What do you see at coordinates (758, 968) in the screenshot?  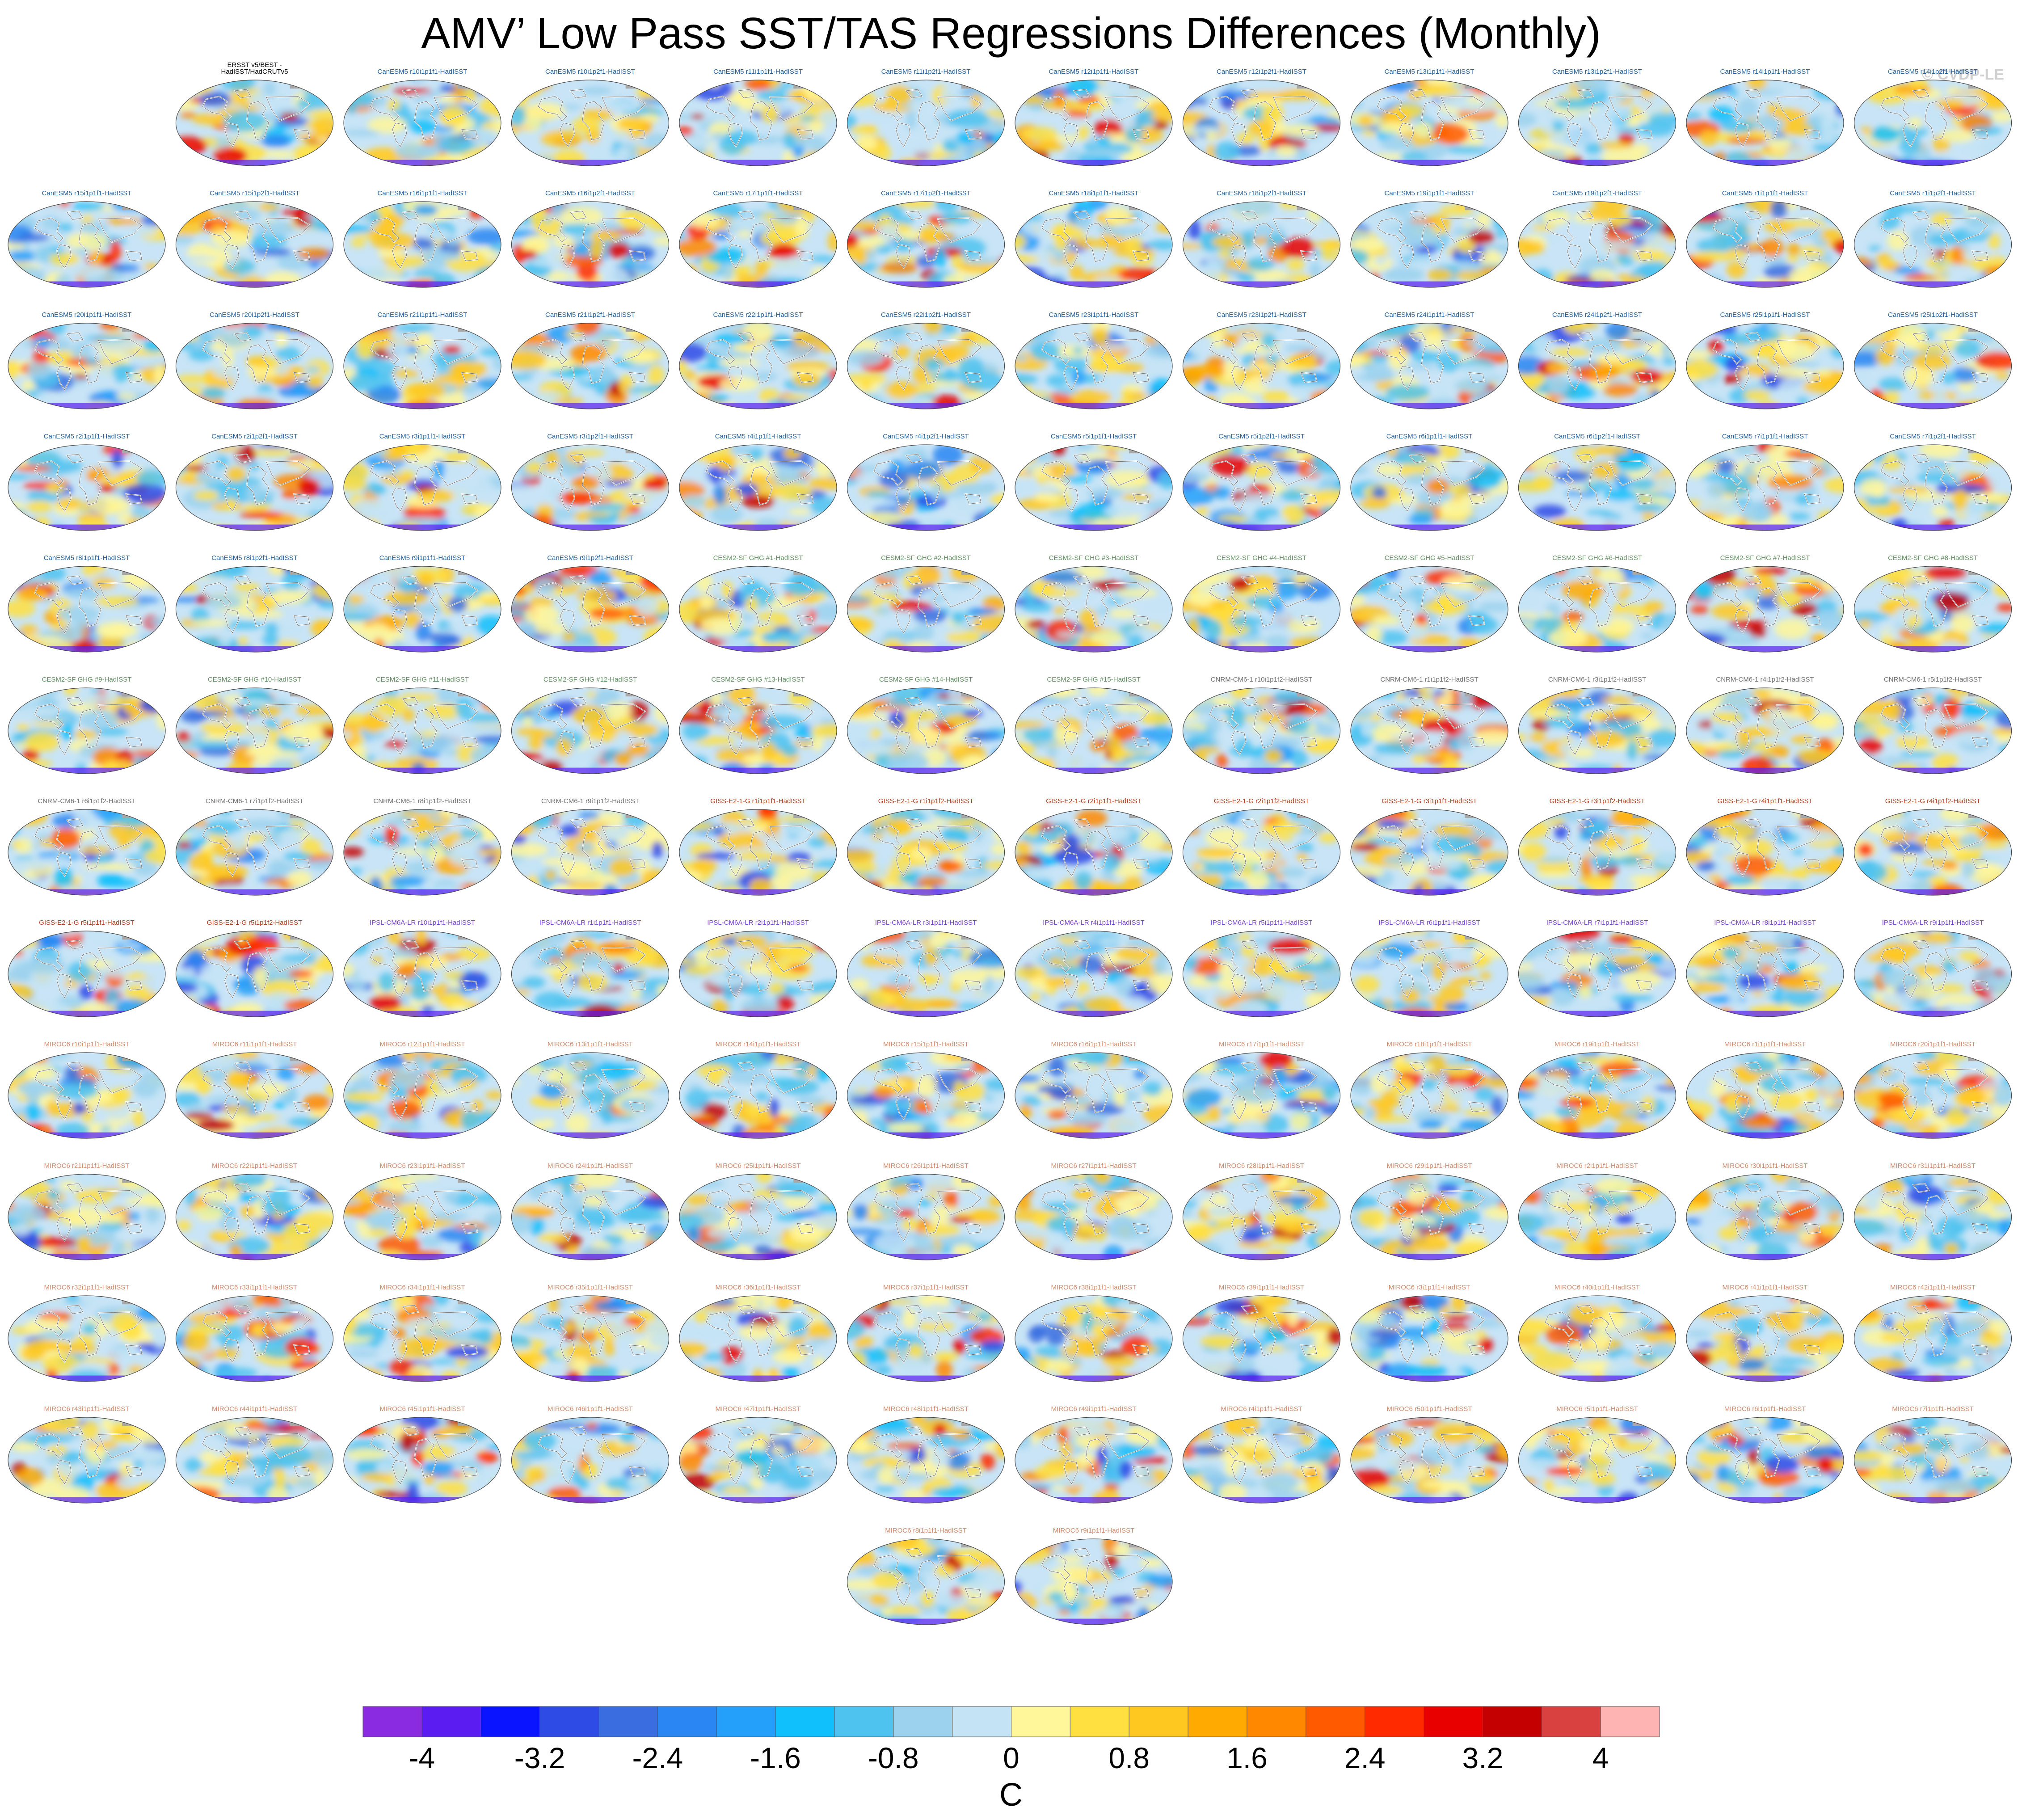 I see `map-panel: IPSL-CM6A-LR r2i1p1f1-HadISST` at bounding box center [758, 968].